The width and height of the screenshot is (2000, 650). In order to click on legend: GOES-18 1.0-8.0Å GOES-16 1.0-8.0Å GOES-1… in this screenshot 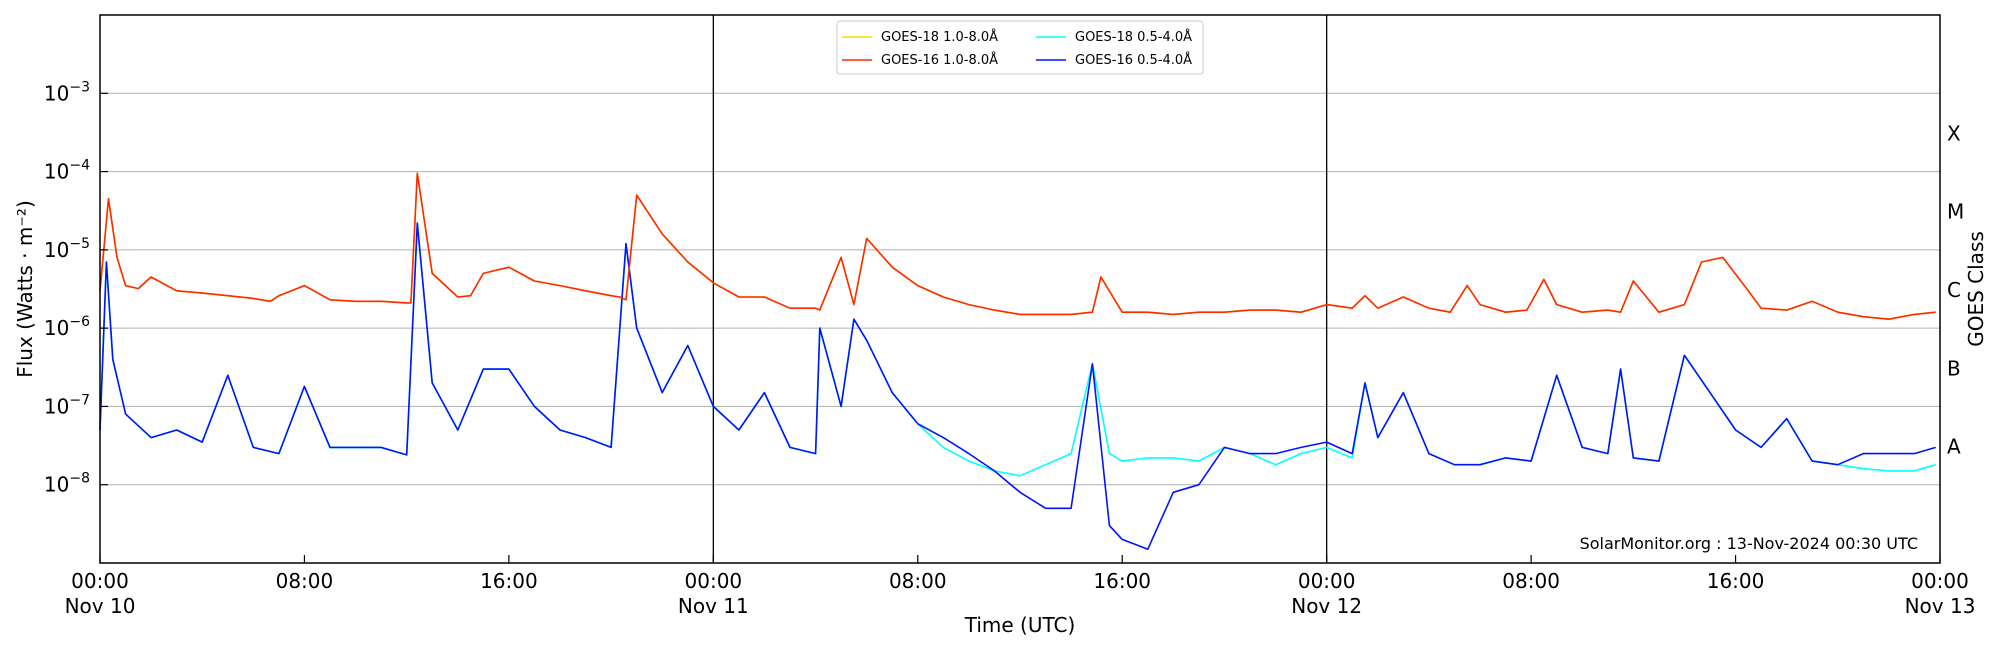, I will do `click(1020, 47)`.